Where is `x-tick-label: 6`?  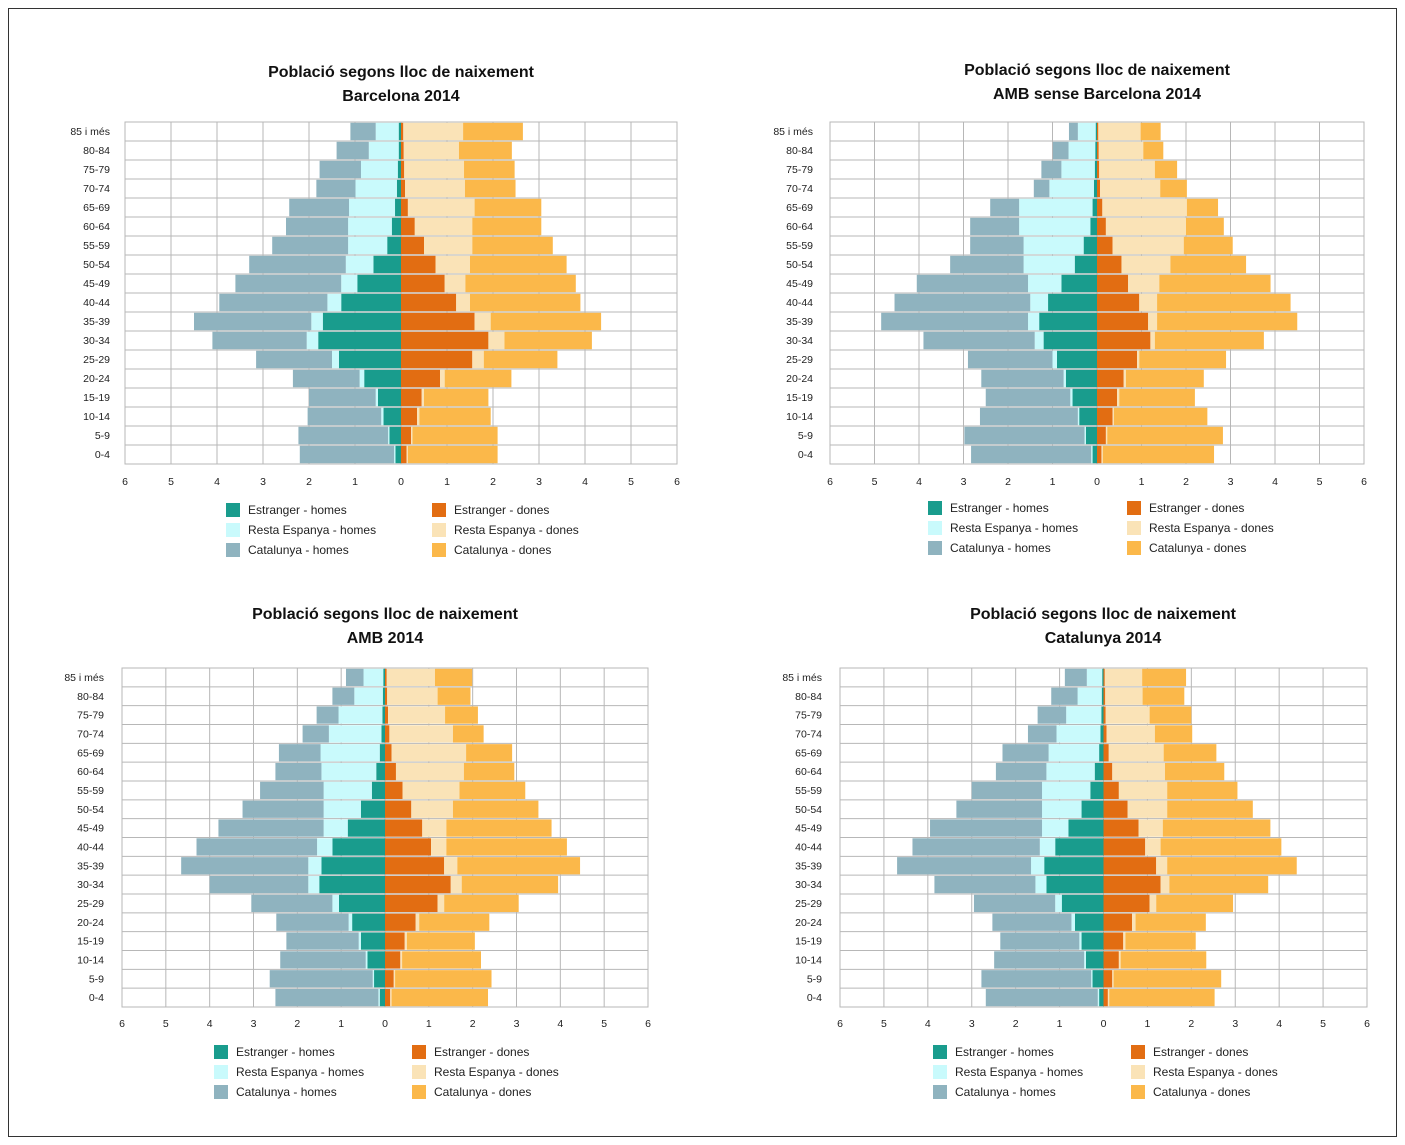
x-tick-label: 6 is located at coordinates (840, 1024).